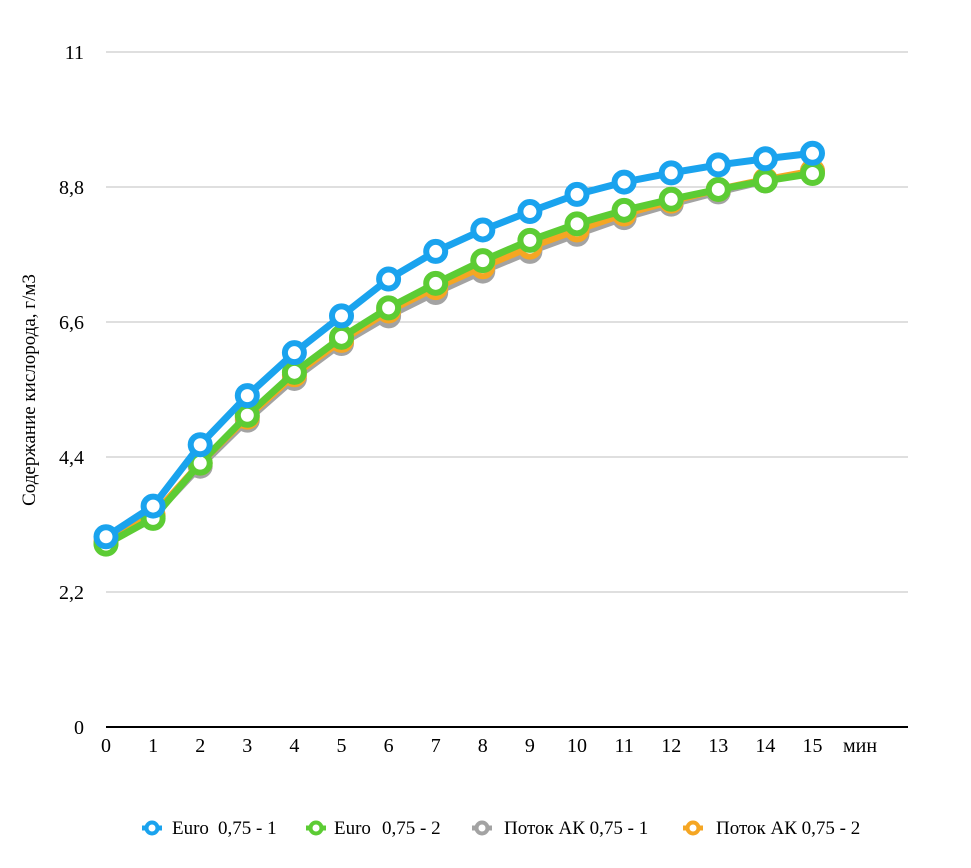 This screenshot has height=868, width=971. I want to click on x-tick-label: 5, so click(342, 746).